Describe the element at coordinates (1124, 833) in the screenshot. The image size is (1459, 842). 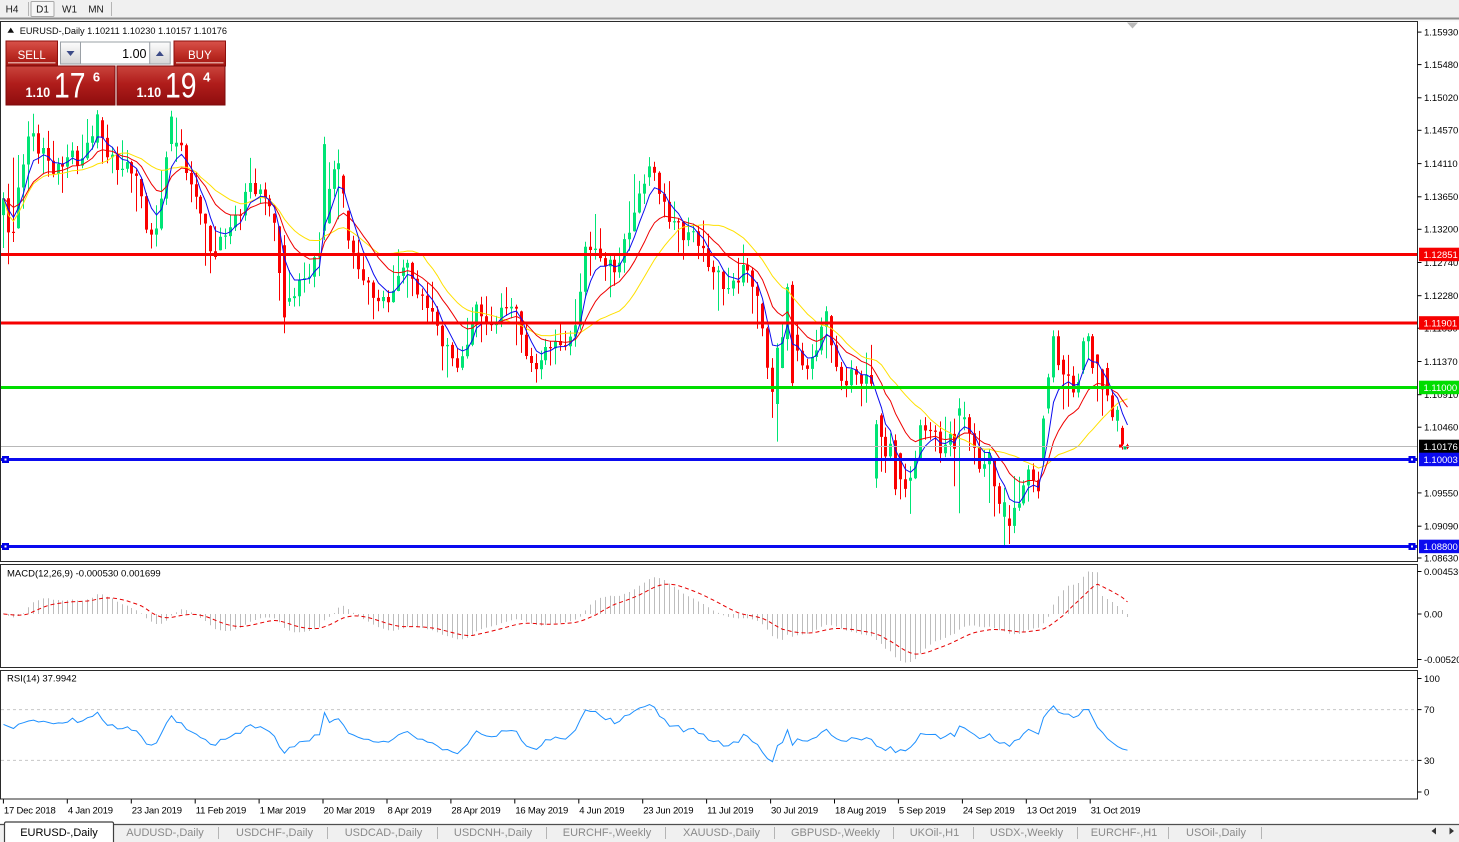
I see `svg-text: EURCHF-,H1` at that location.